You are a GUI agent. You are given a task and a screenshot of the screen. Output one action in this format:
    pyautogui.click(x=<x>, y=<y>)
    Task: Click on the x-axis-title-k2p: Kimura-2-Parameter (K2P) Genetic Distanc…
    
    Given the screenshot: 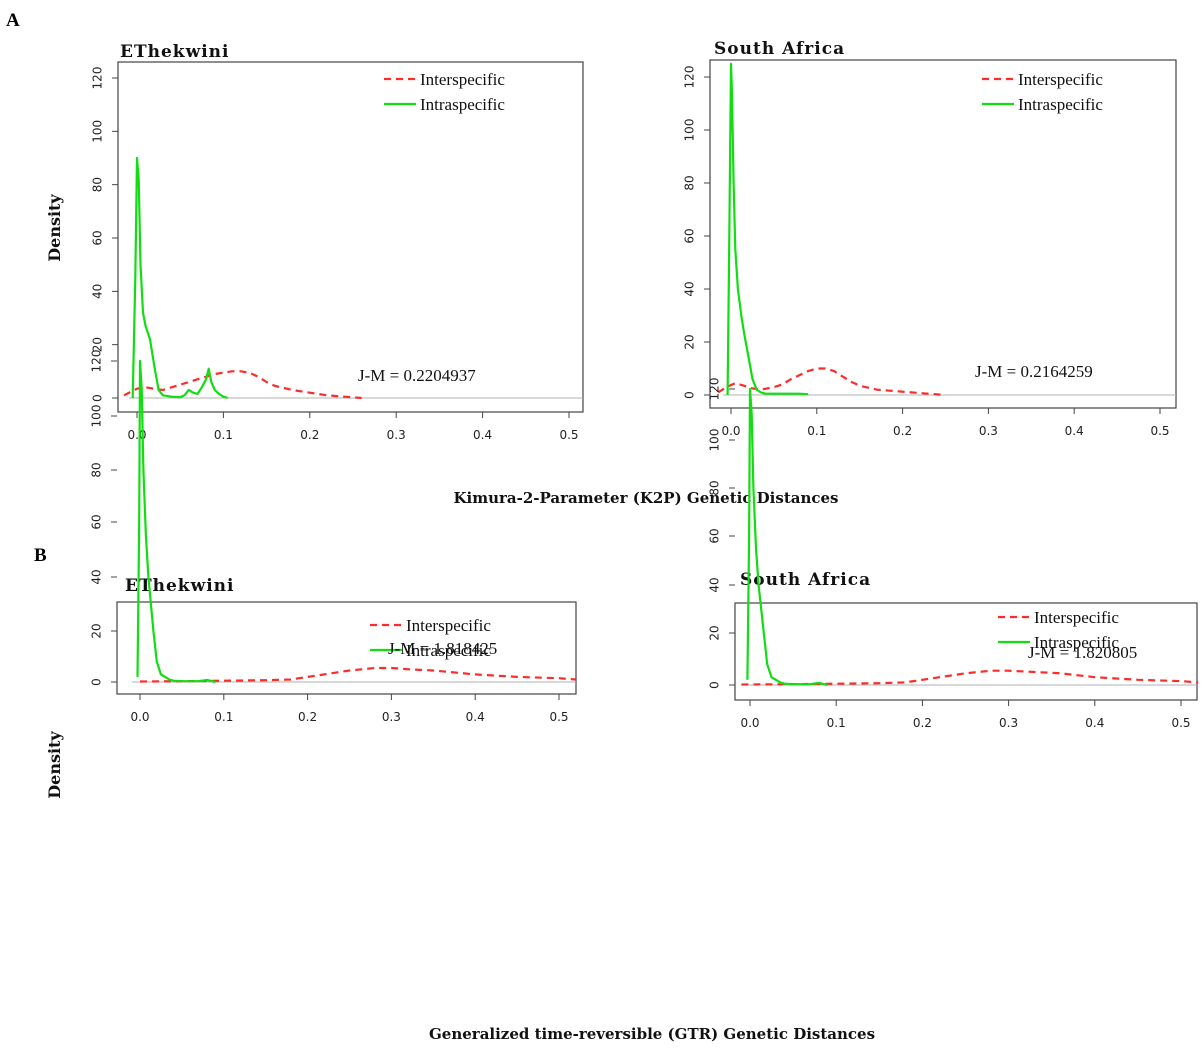 What is the action you would take?
    pyautogui.click(x=645, y=498)
    